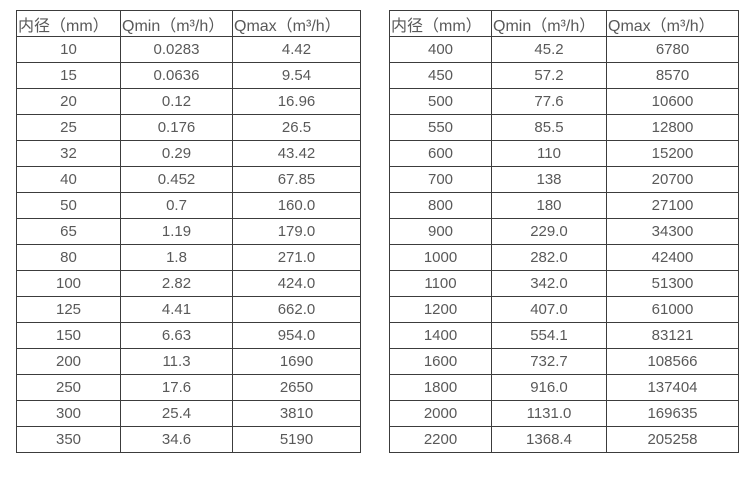 This screenshot has width=750, height=483. Describe the element at coordinates (296, 309) in the screenshot. I see `table-cell: 662.0` at that location.